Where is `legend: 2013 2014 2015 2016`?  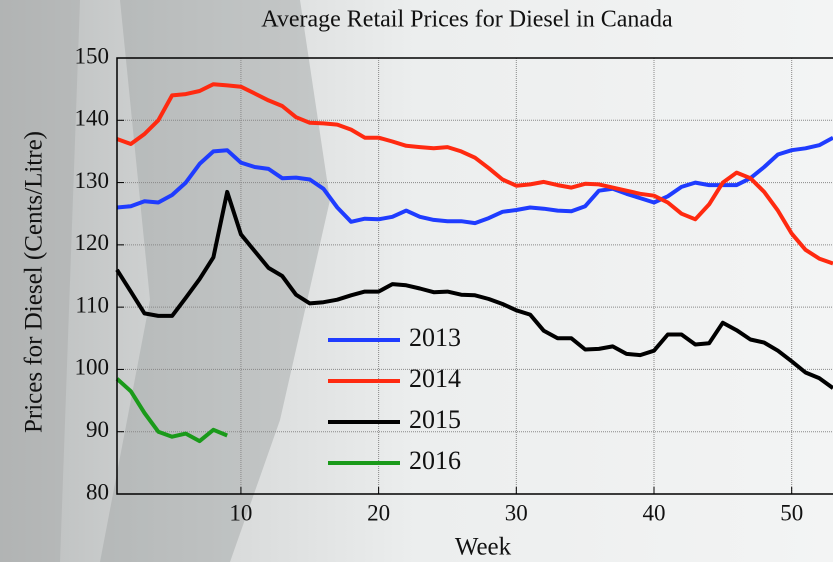
legend: 2013 2014 2015 2016 is located at coordinates (394, 399).